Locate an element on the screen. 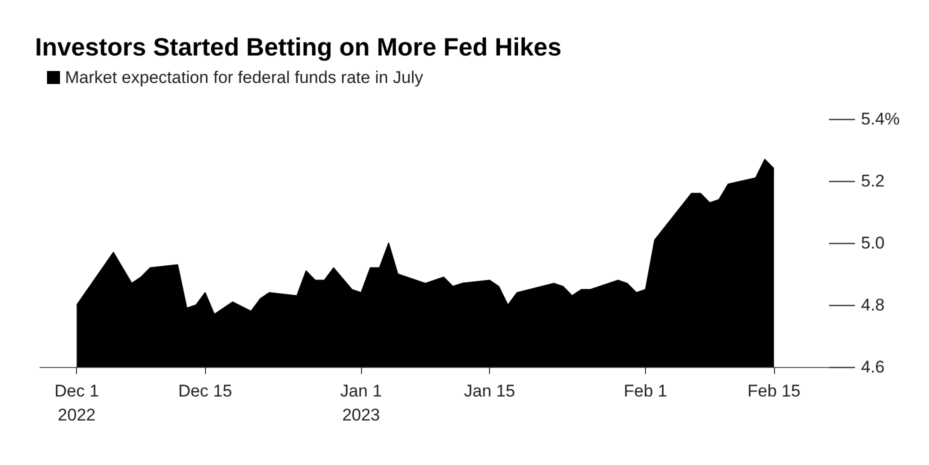 Image resolution: width=929 pixels, height=465 pixels. chart-title: Investors Started Betting on More Fed Hikes is located at coordinates (298, 48).